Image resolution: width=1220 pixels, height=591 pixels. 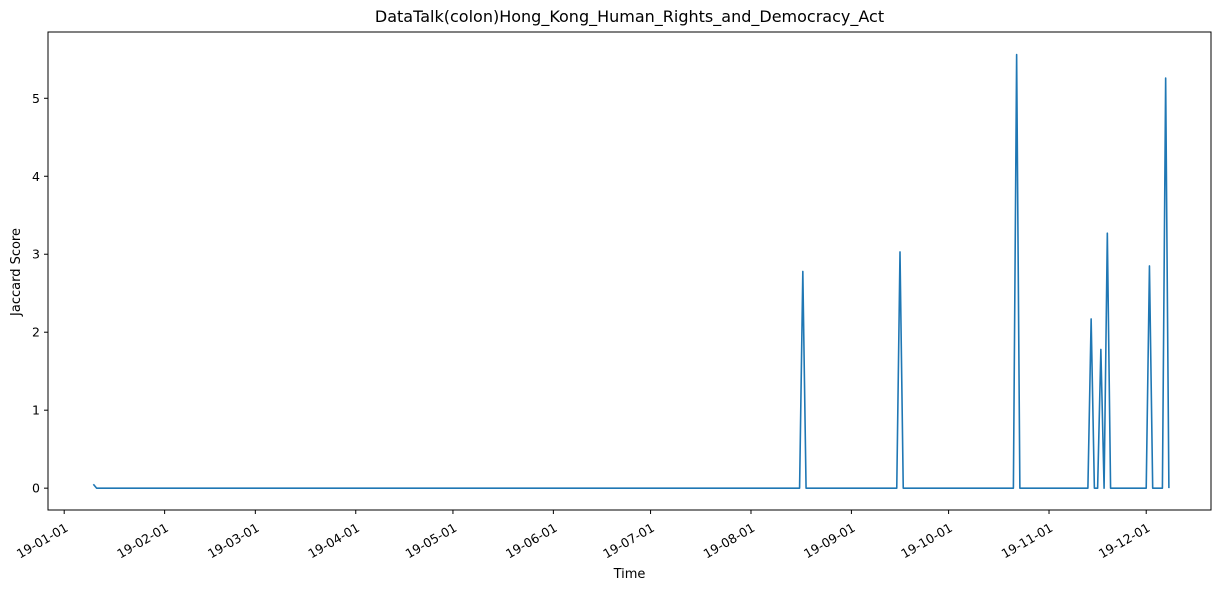 I want to click on x-tick-label: 19-09-01, so click(x=829, y=540).